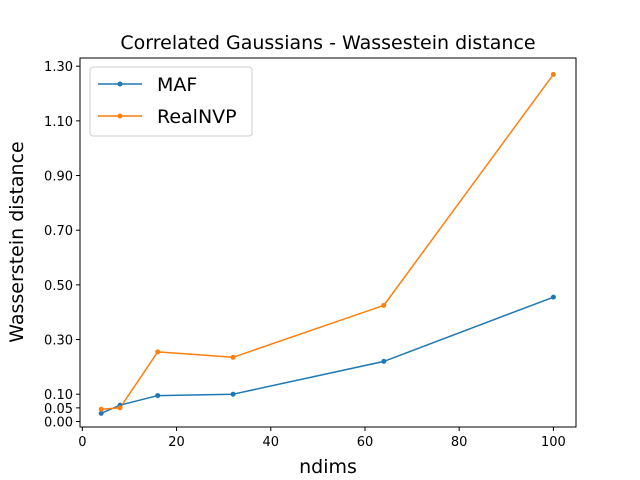 This screenshot has width=640, height=480. I want to click on legend-label-realnvp: RealNVP, so click(197, 117).